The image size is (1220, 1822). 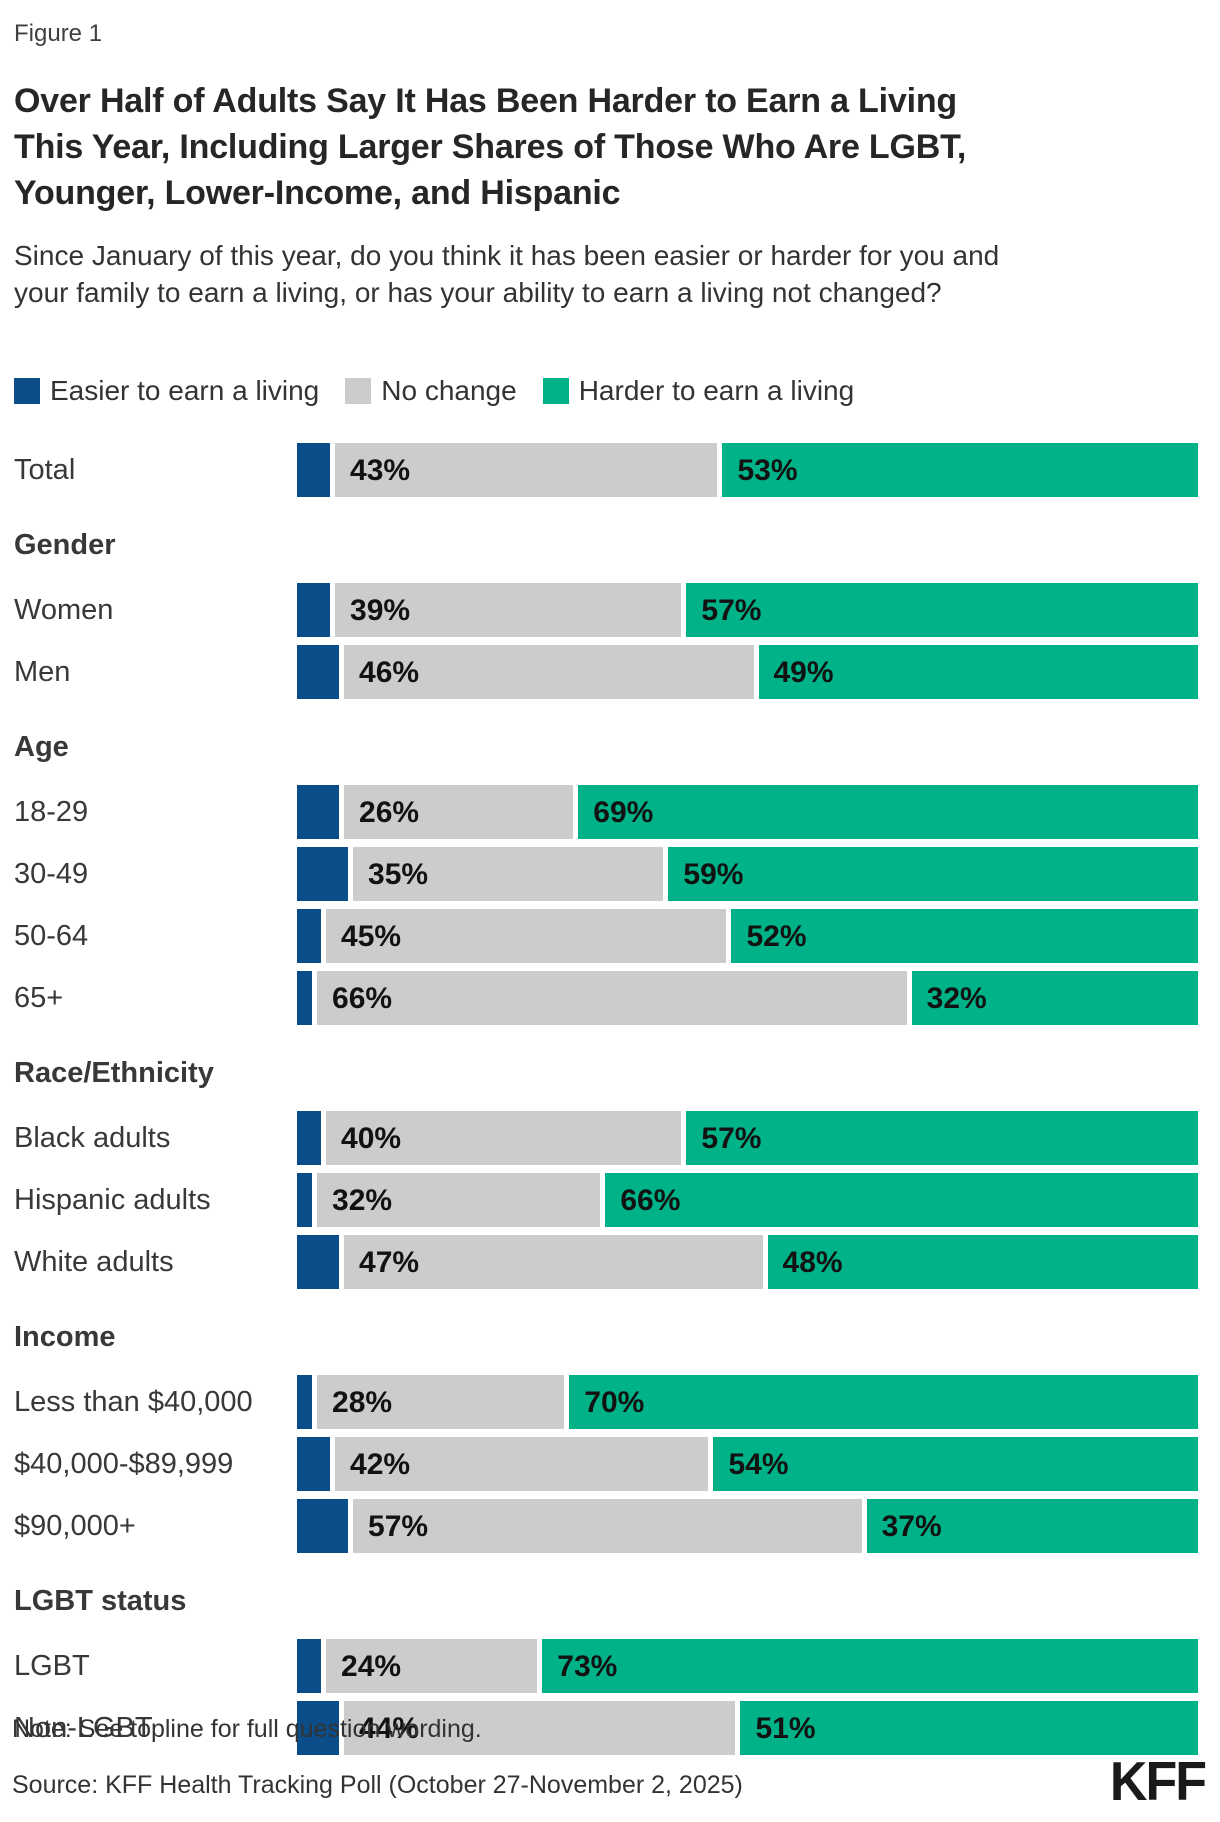 What do you see at coordinates (133, 1401) in the screenshot?
I see `row-label: Less than $40,000` at bounding box center [133, 1401].